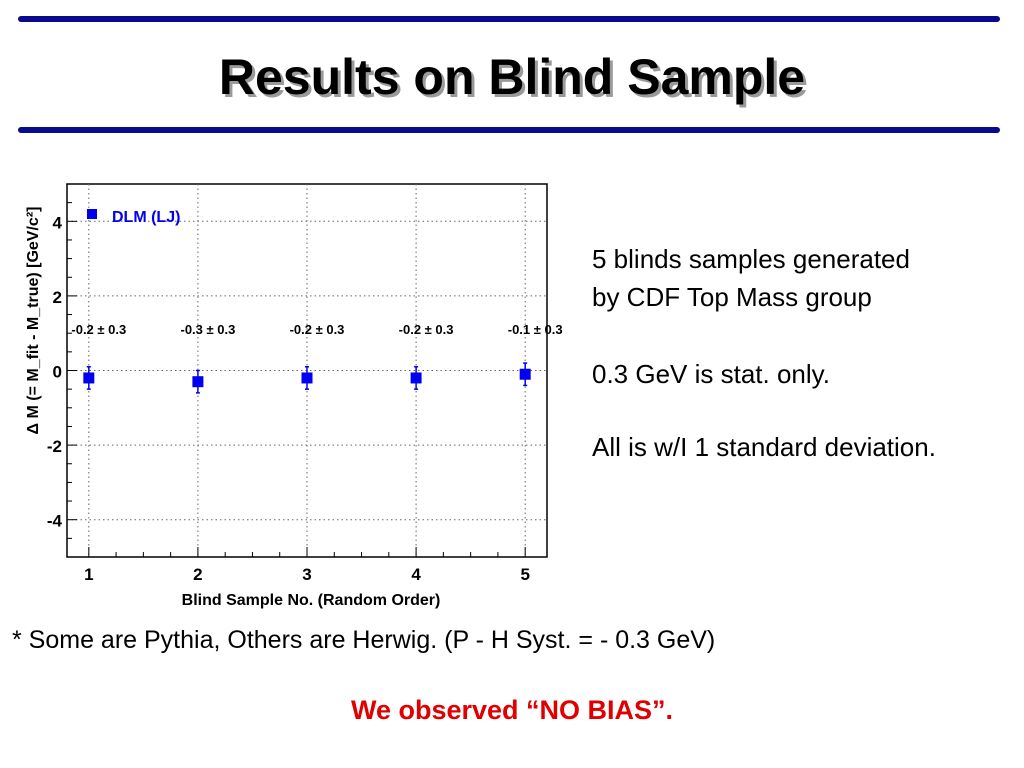 This screenshot has height=768, width=1024. What do you see at coordinates (711, 374) in the screenshot?
I see `note-line-3: 0.3 GeV is stat. only.` at bounding box center [711, 374].